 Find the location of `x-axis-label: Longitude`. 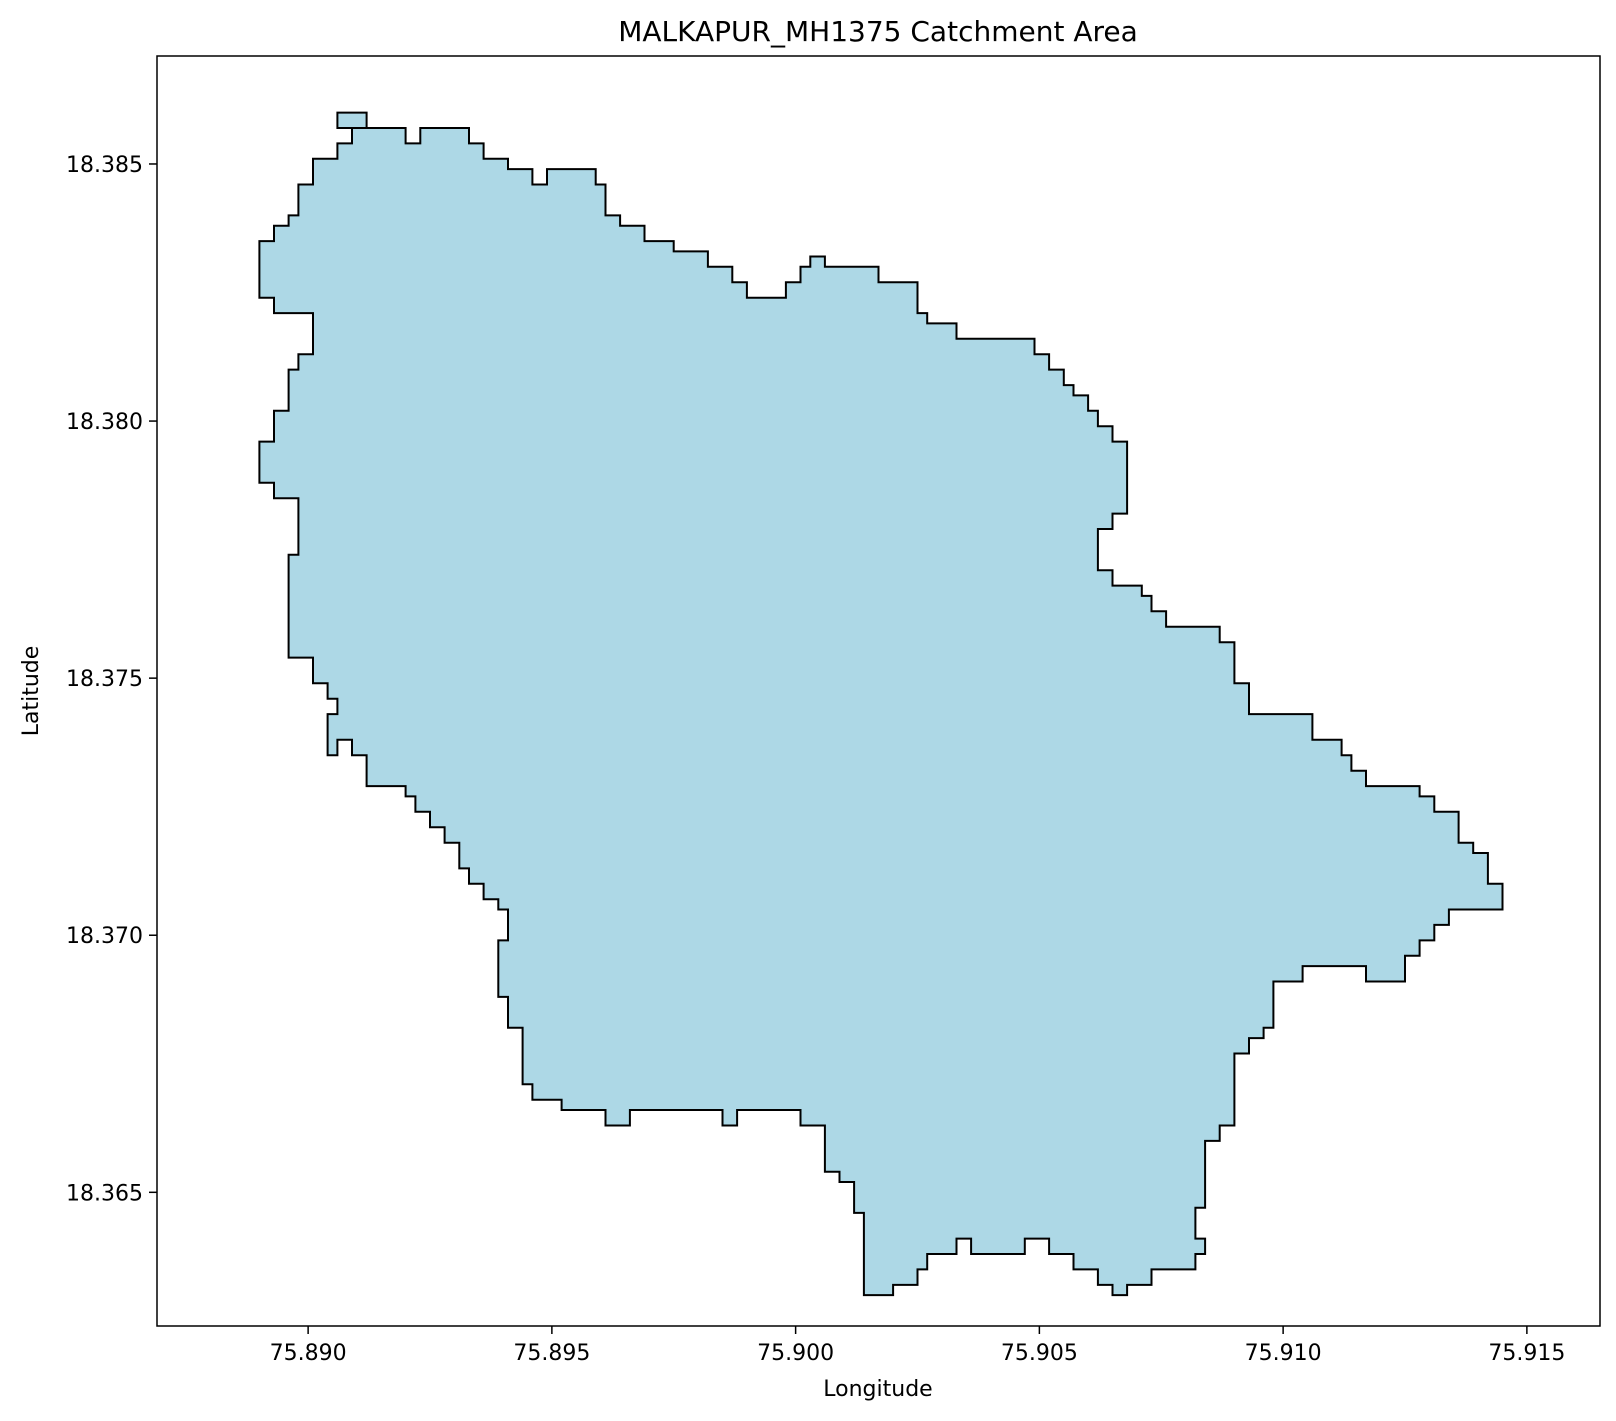

x-axis-label: Longitude is located at coordinates (877, 1389).